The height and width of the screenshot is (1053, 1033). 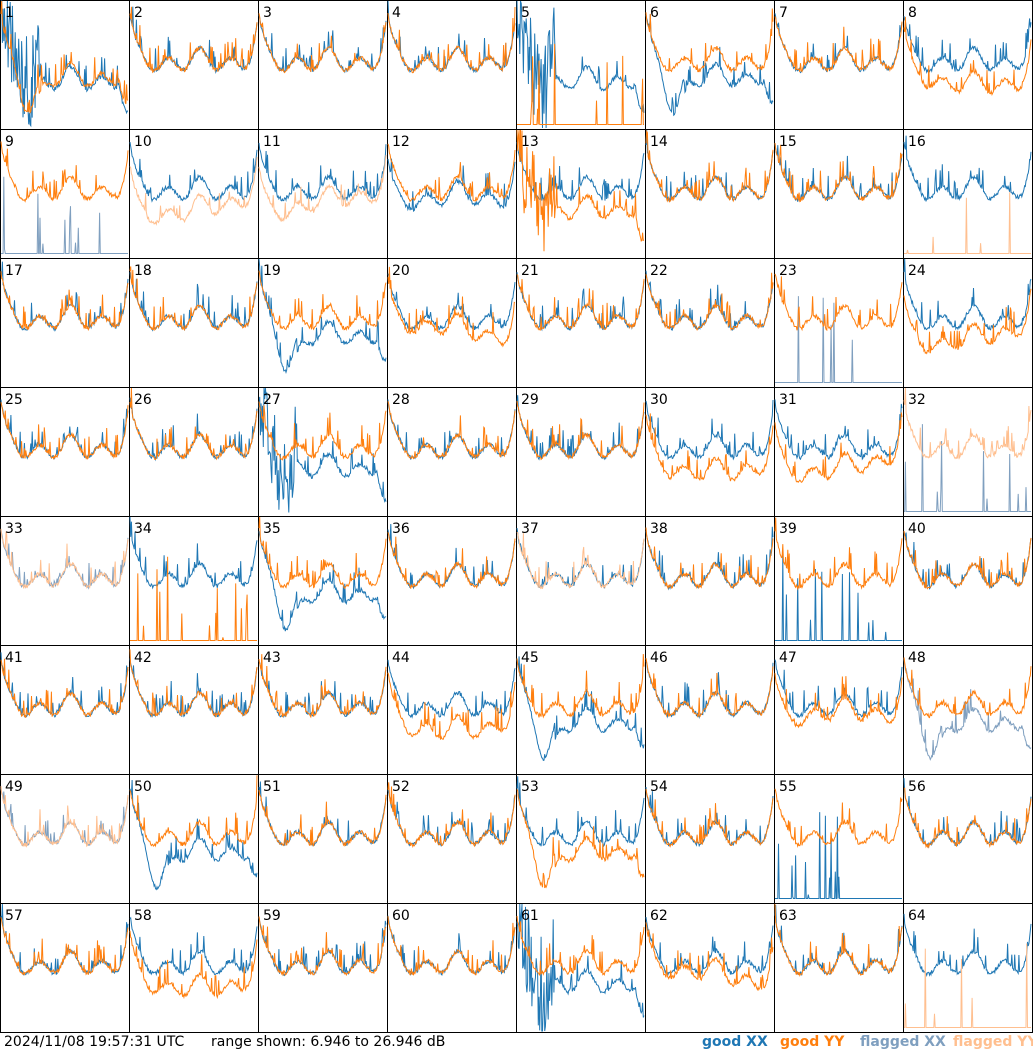 I want to click on tile-37: 37, so click(x=581, y=581).